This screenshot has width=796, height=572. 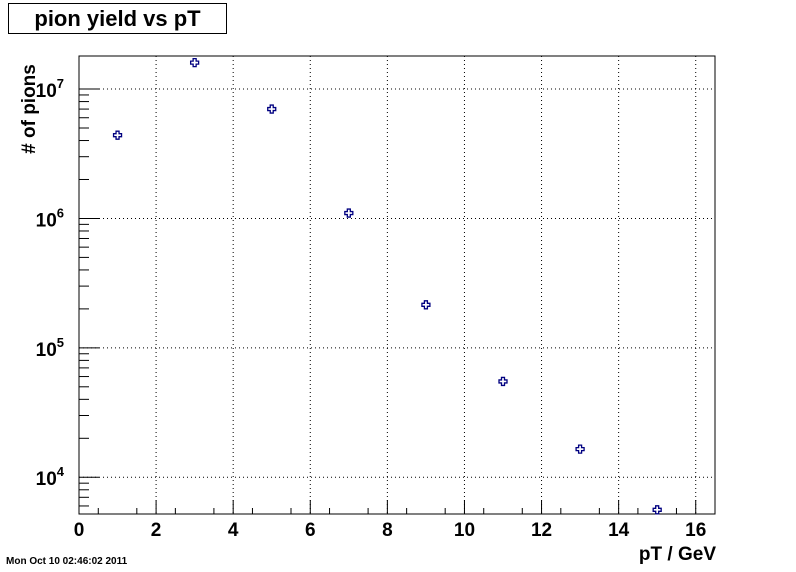 I want to click on y-tick-label: 10⁷, so click(x=50, y=89).